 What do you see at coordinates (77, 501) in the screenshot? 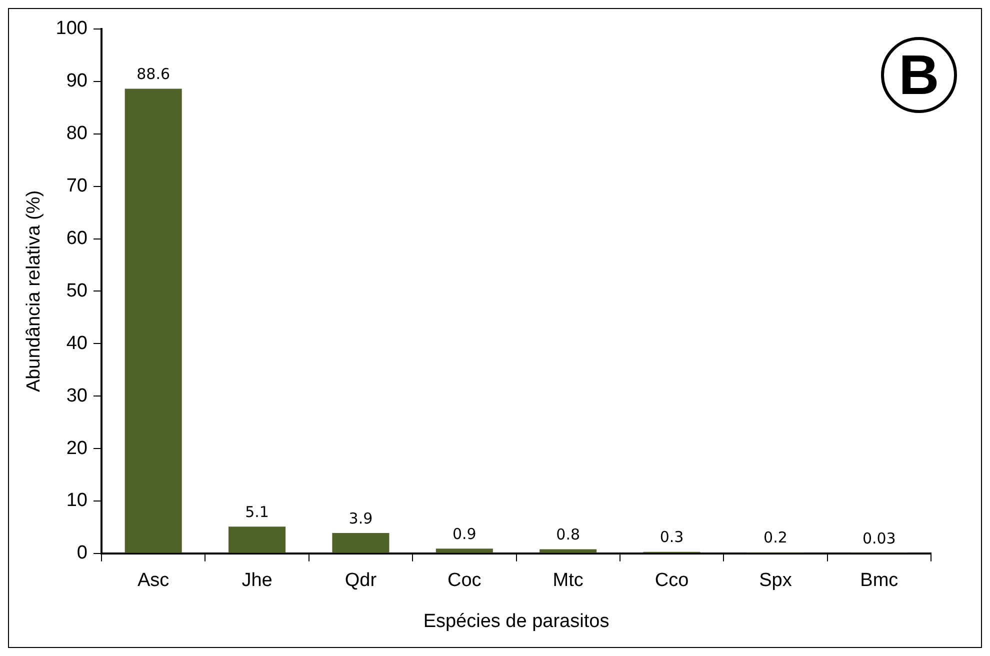
I see `y-tick-label: 10` at bounding box center [77, 501].